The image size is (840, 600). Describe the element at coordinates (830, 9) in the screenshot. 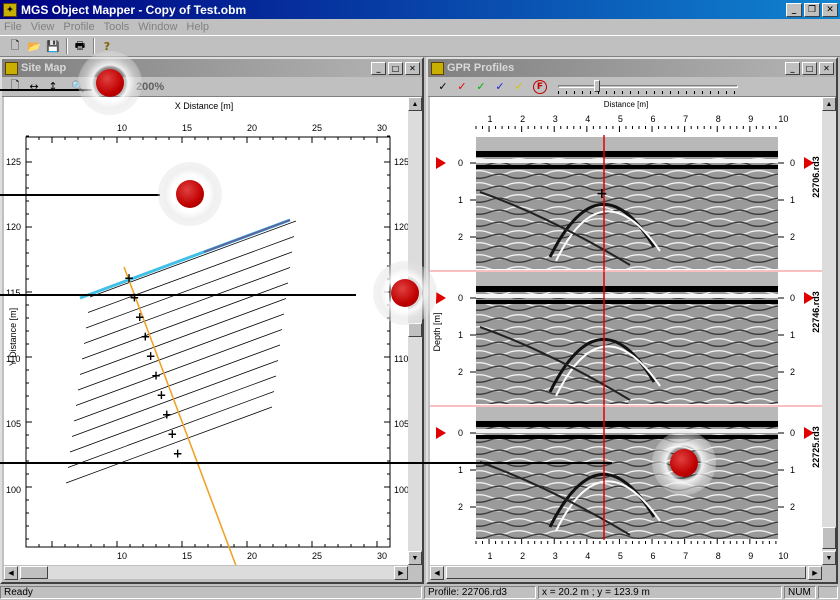

I see `close-button: ✕` at that location.